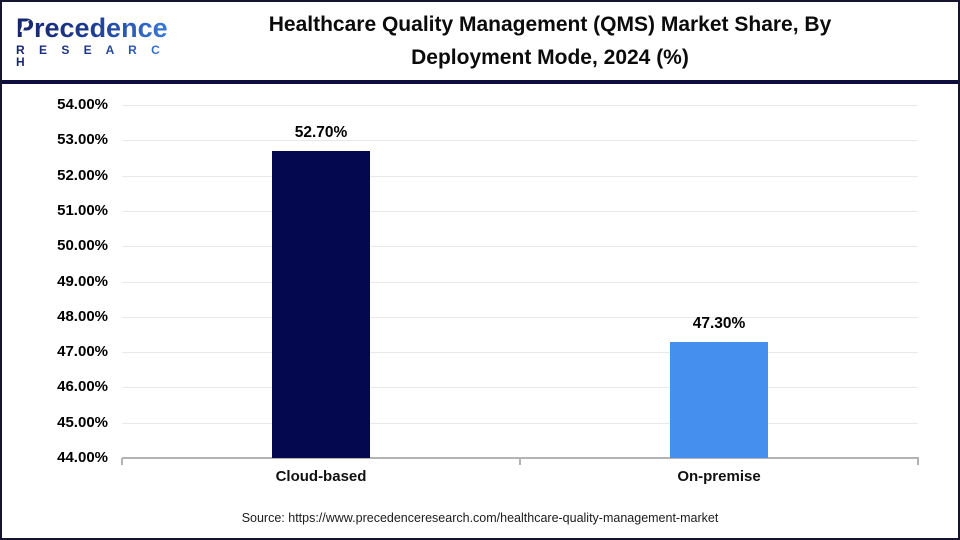 The image size is (960, 540). I want to click on header-rule, so click(480, 82).